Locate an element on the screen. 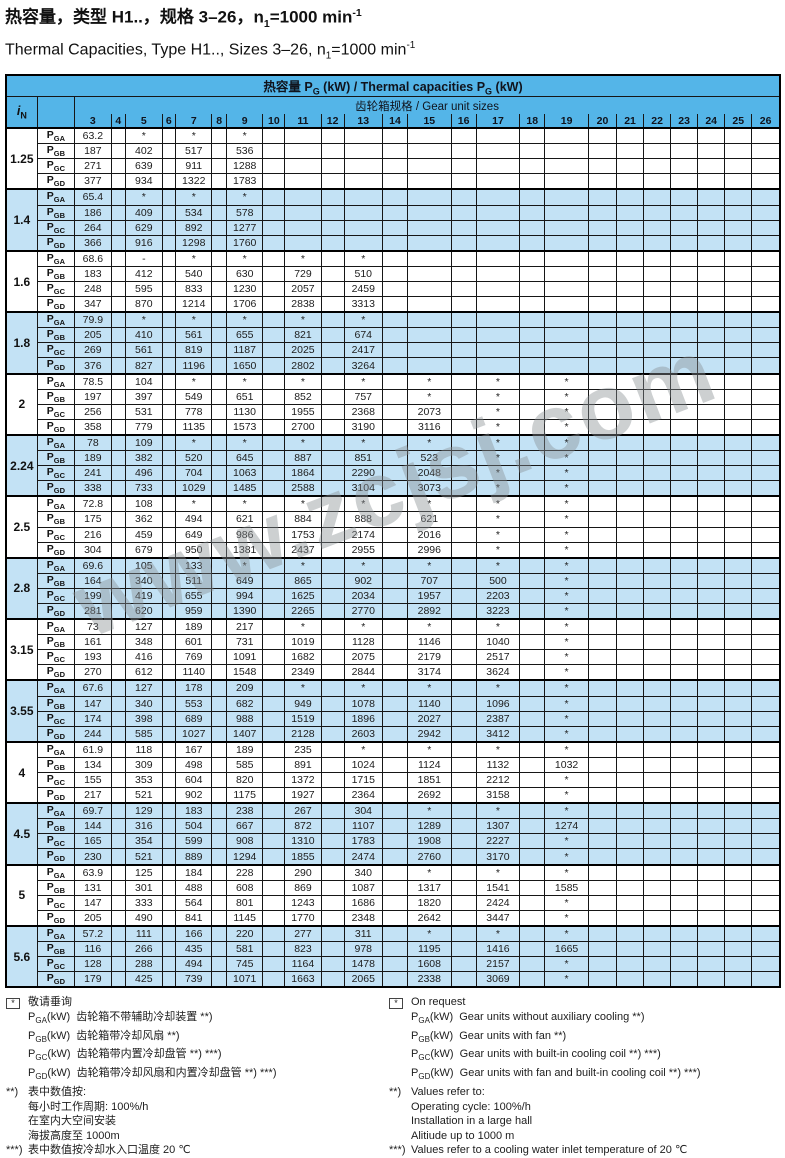 The image size is (785, 1158). value-cell-1.8-GD-20 is located at coordinates (602, 366).